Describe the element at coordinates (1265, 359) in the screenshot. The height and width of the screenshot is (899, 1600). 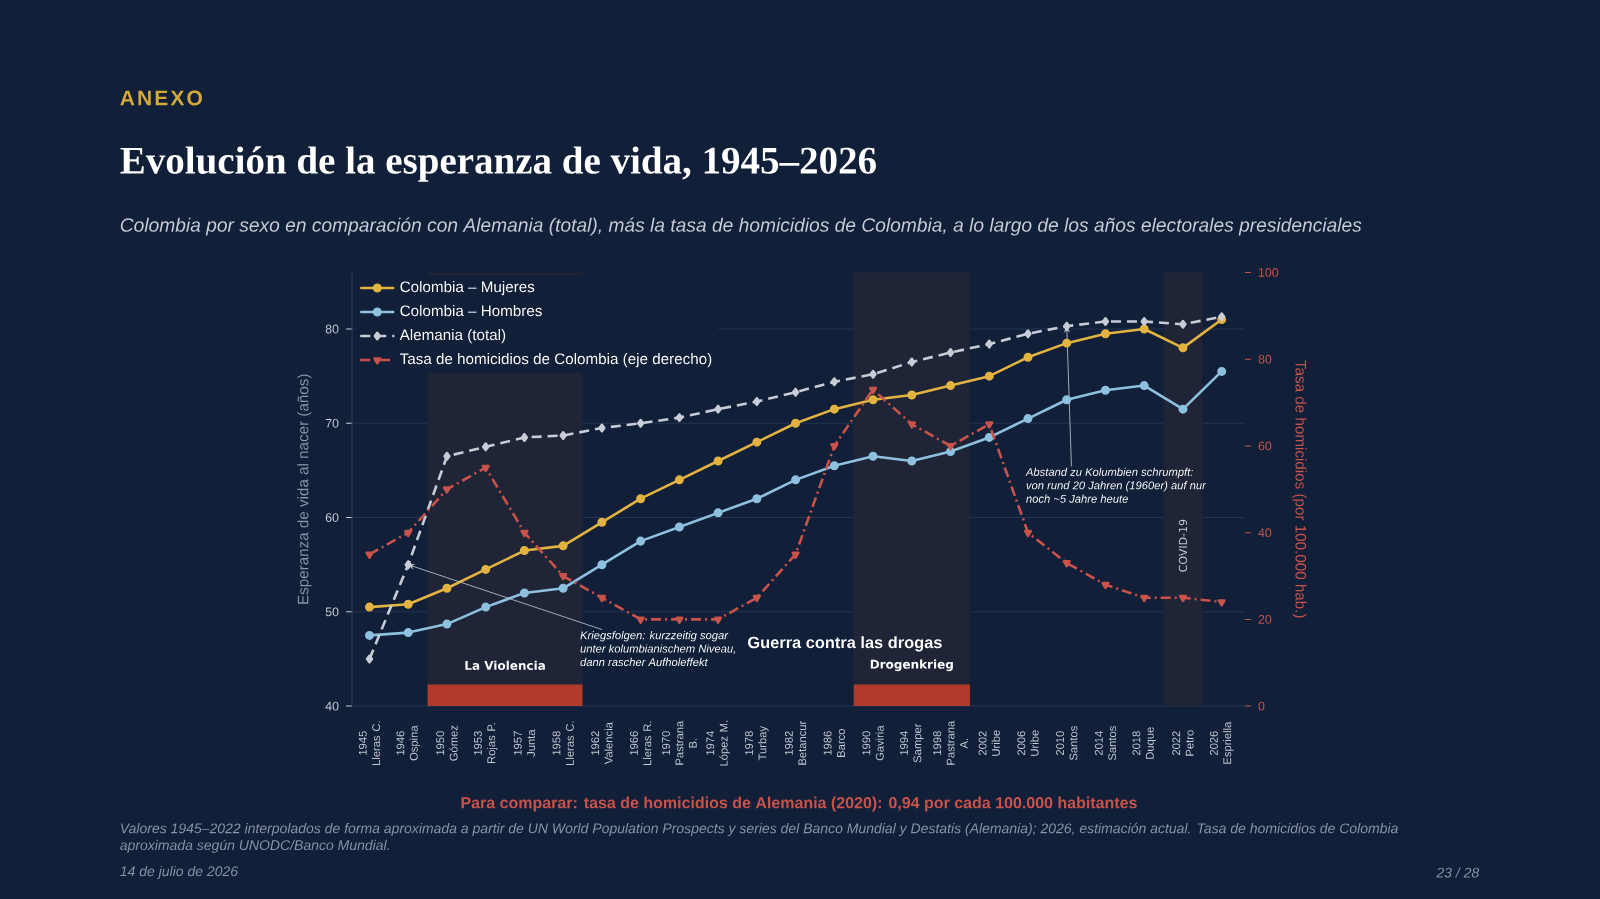
I see `y2-tick-label: 80` at that location.